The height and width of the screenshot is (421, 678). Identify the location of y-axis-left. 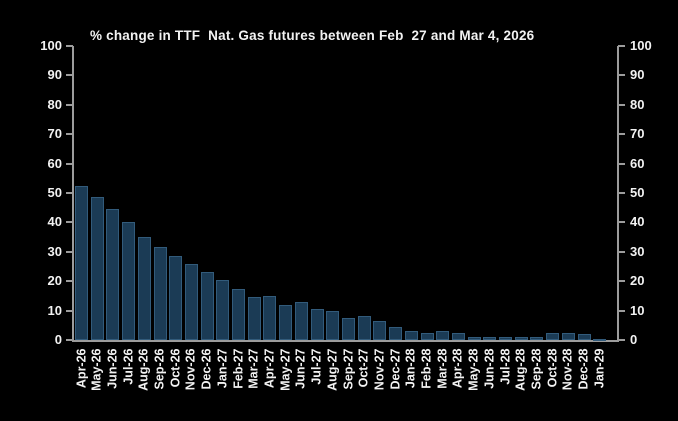
(73, 194).